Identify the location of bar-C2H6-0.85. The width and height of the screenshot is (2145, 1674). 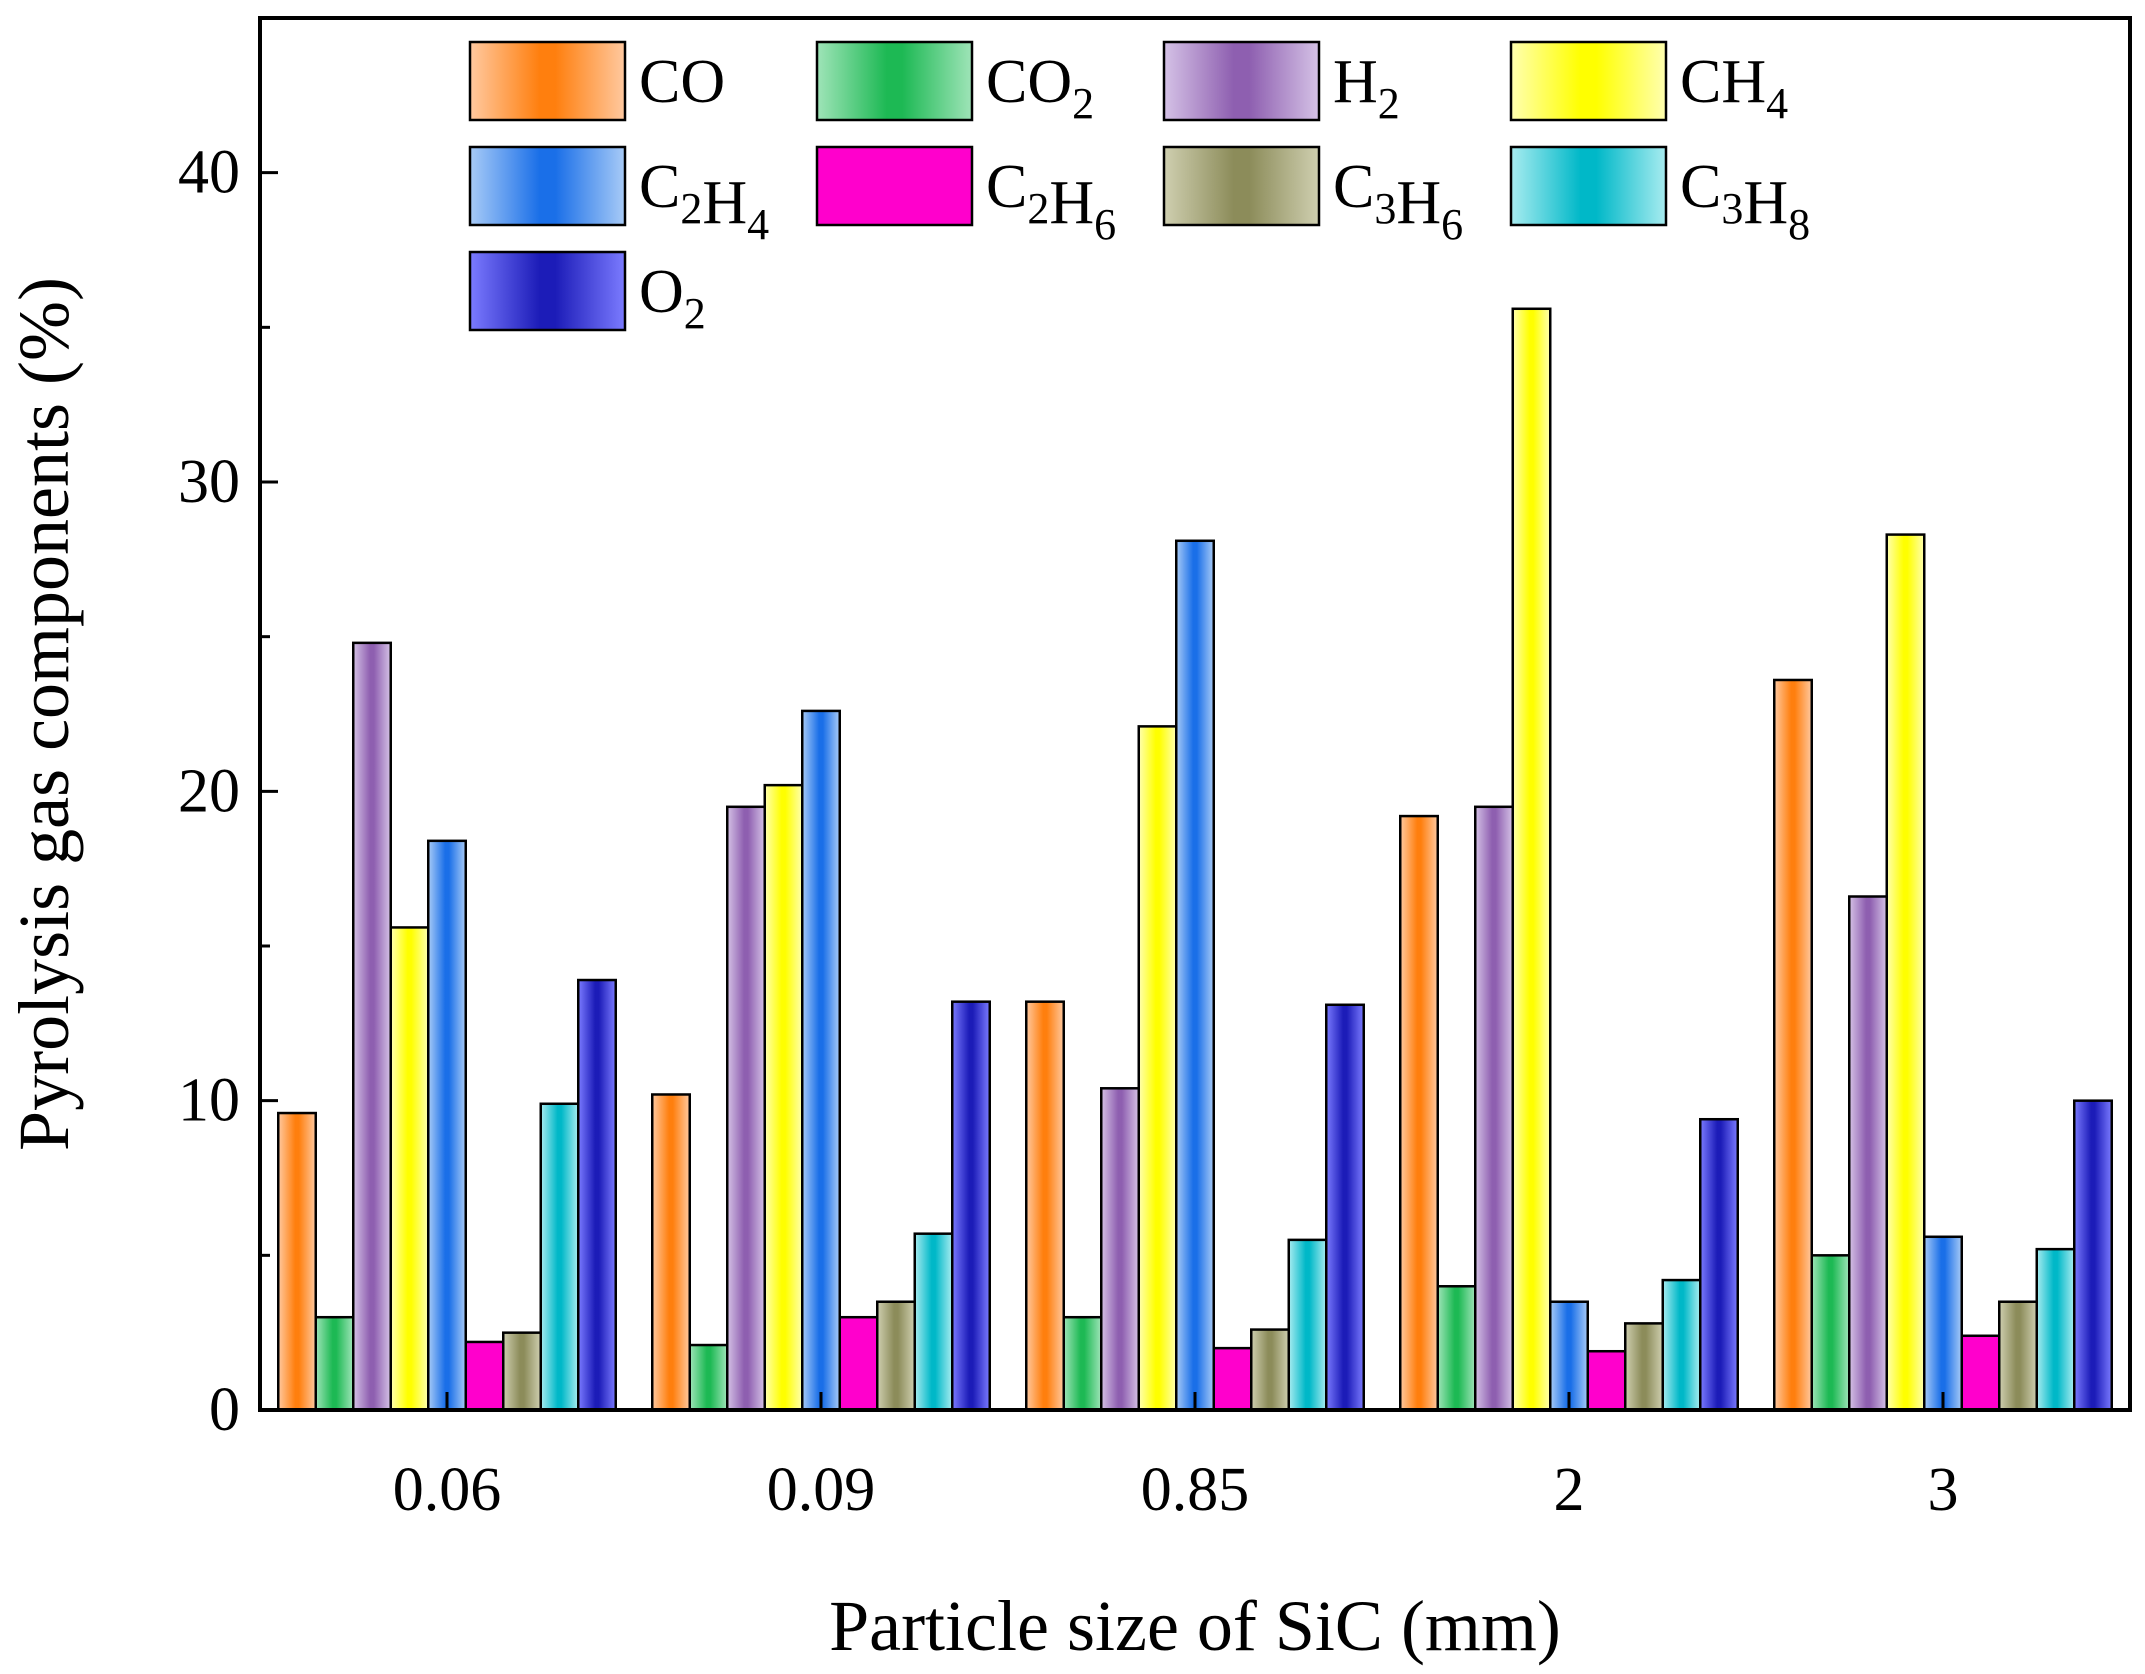
(1232, 1379).